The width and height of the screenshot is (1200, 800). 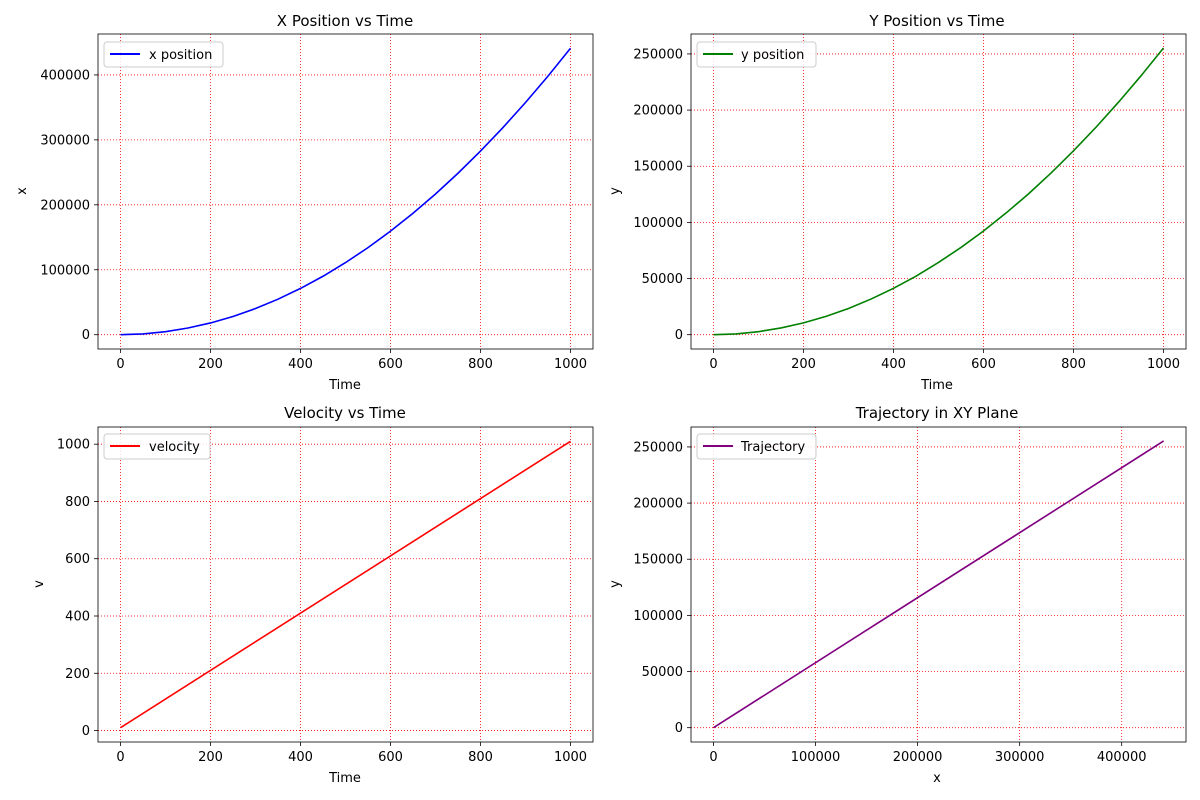 What do you see at coordinates (816, 757) in the screenshot?
I see `x-tick-label: 100000` at bounding box center [816, 757].